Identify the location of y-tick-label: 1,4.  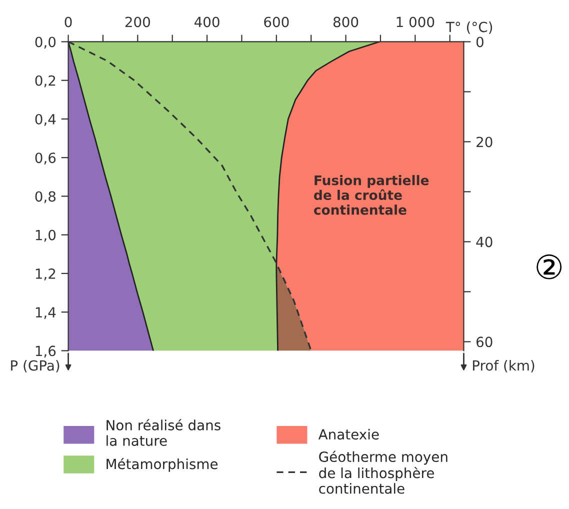
(46, 313).